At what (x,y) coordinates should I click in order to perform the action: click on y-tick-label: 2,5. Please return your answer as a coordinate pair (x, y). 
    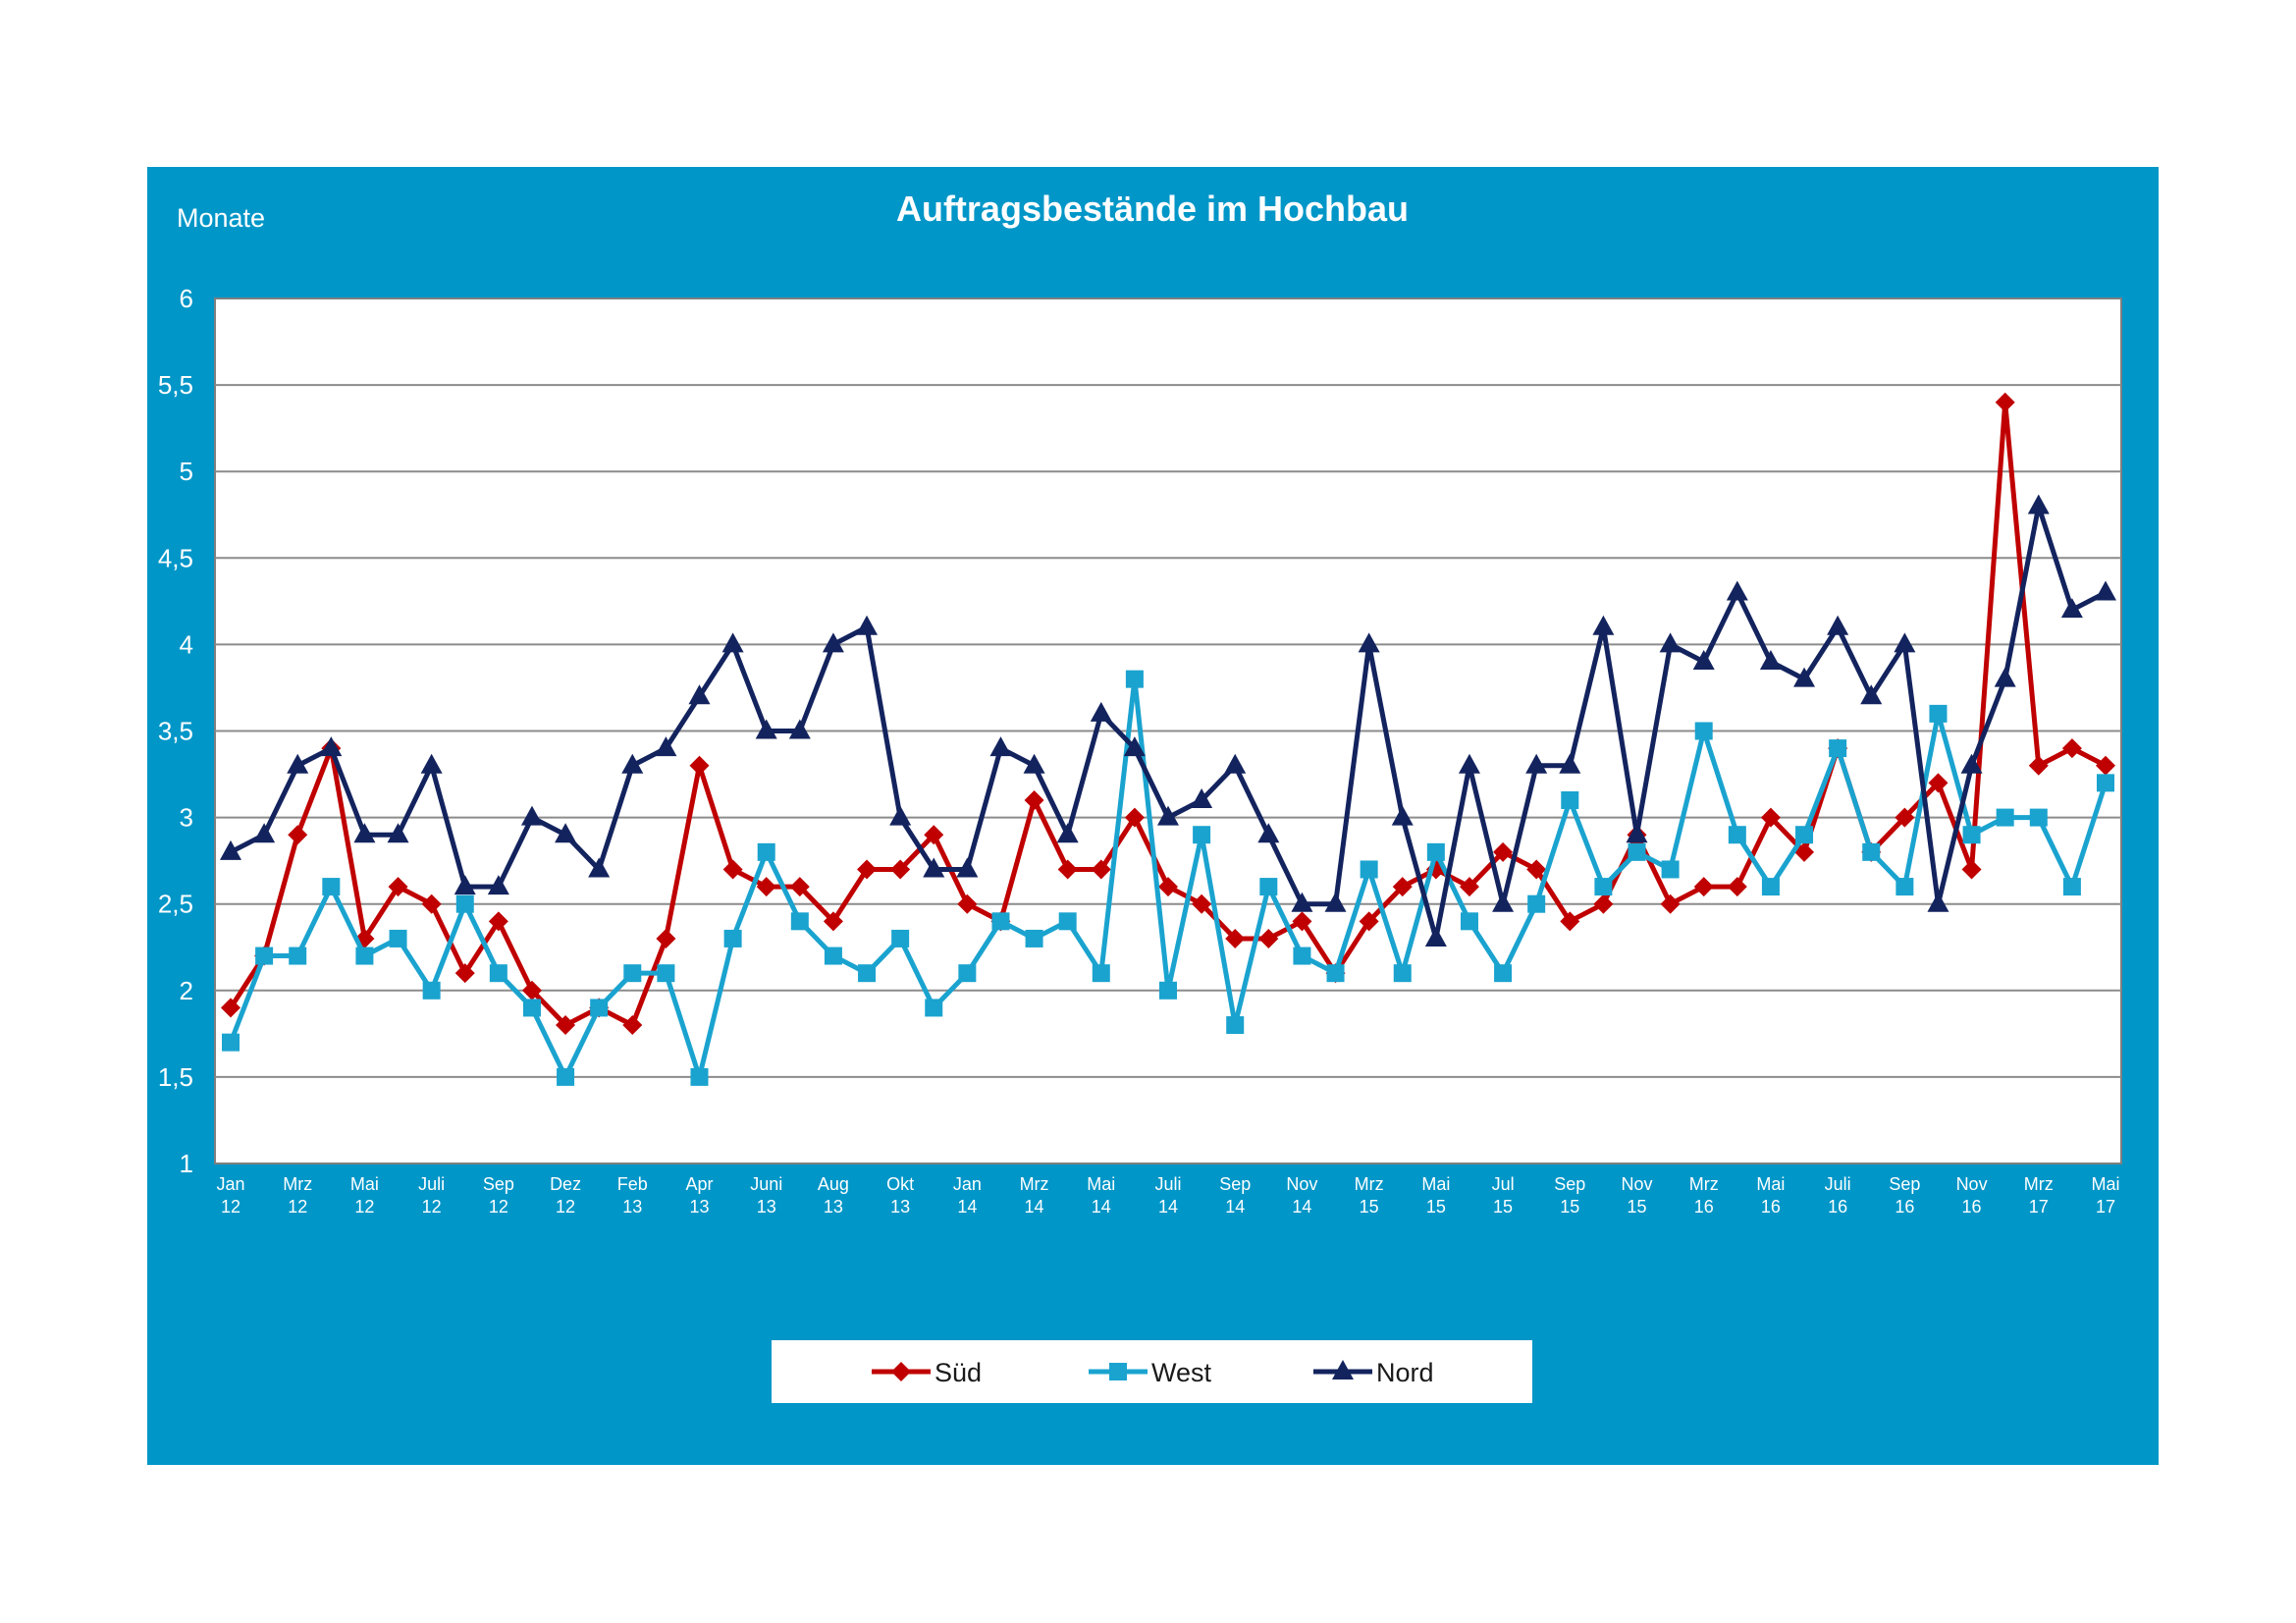
    Looking at the image, I should click on (175, 904).